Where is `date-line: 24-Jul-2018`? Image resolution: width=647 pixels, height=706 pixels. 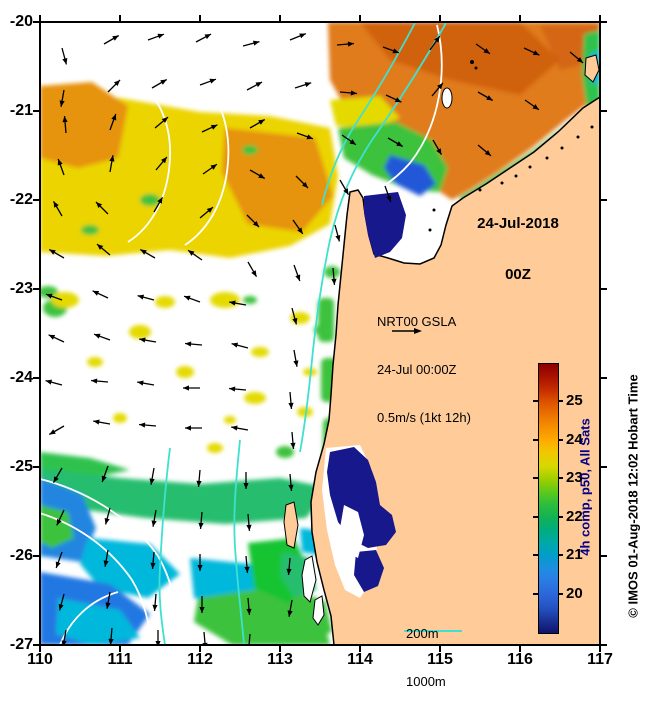
date-line: 24-Jul-2018 is located at coordinates (518, 223).